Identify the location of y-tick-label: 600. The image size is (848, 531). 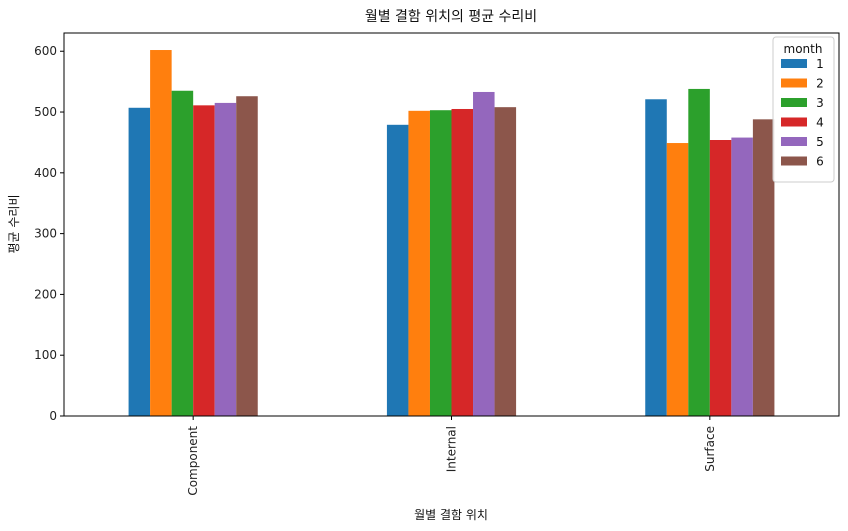
(45, 51).